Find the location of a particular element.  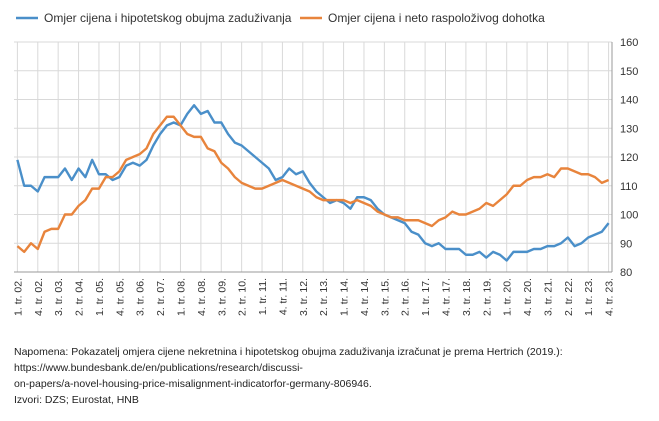

x-tick-label: 1. tr. 05. is located at coordinates (100, 297).